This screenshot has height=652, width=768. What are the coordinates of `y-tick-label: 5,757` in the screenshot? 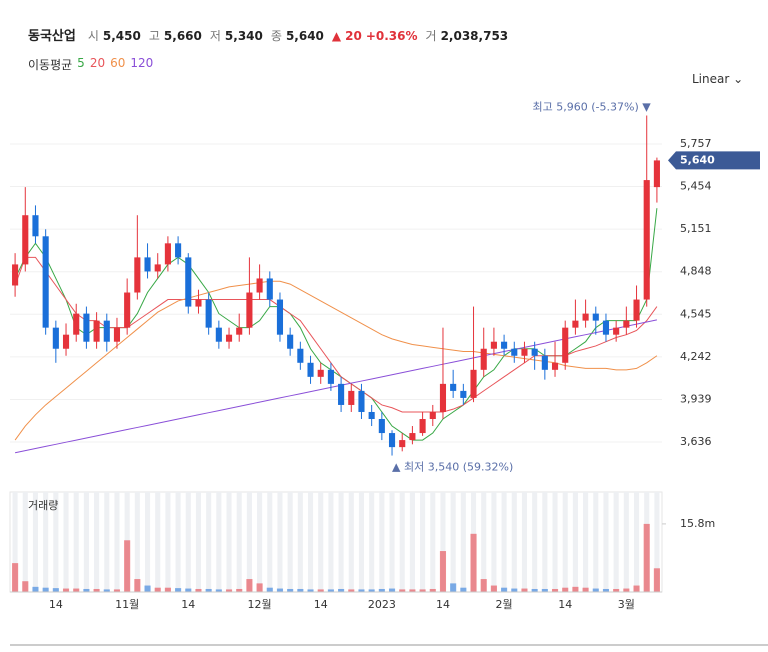 It's located at (696, 143).